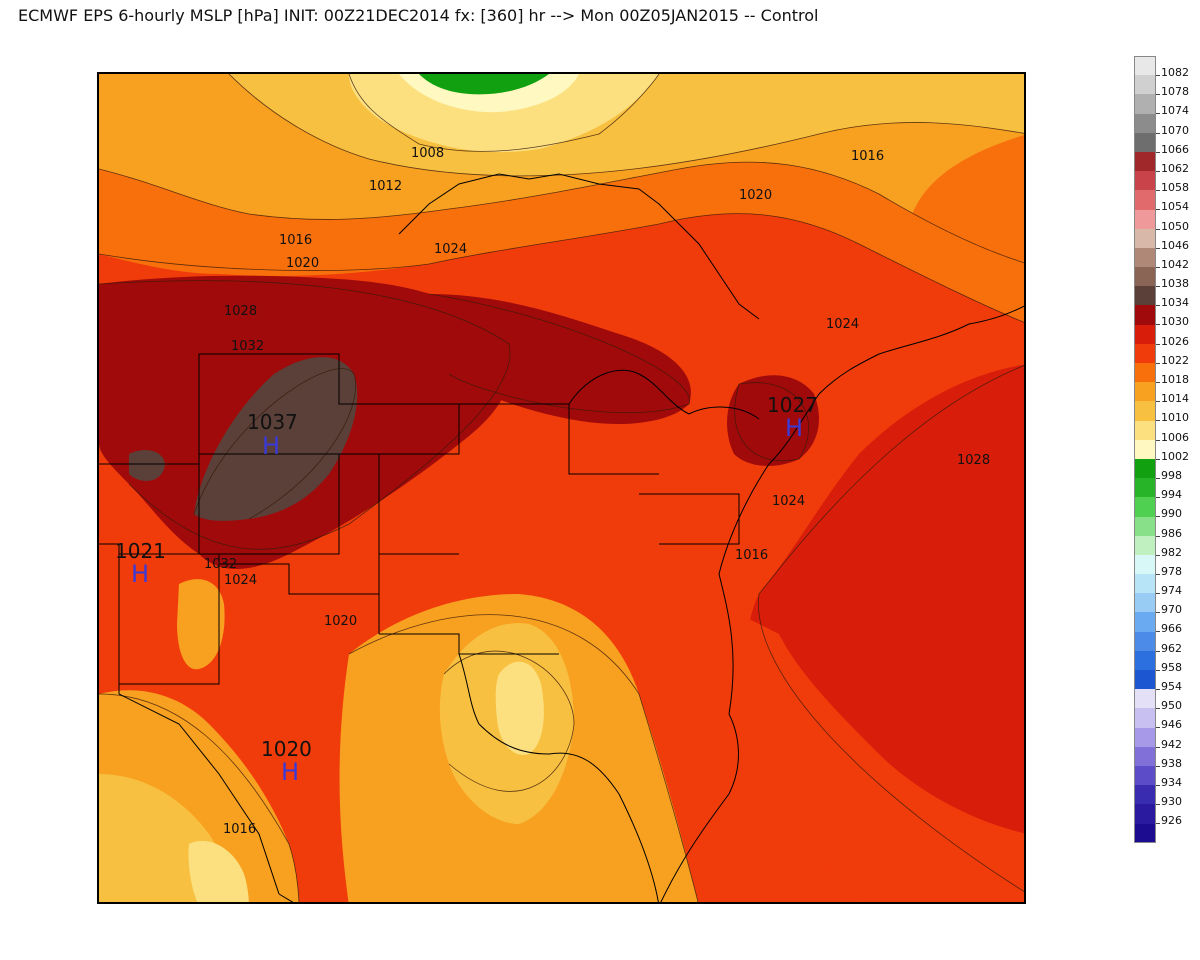  What do you see at coordinates (1175, 284) in the screenshot?
I see `colorbar-label: 1038` at bounding box center [1175, 284].